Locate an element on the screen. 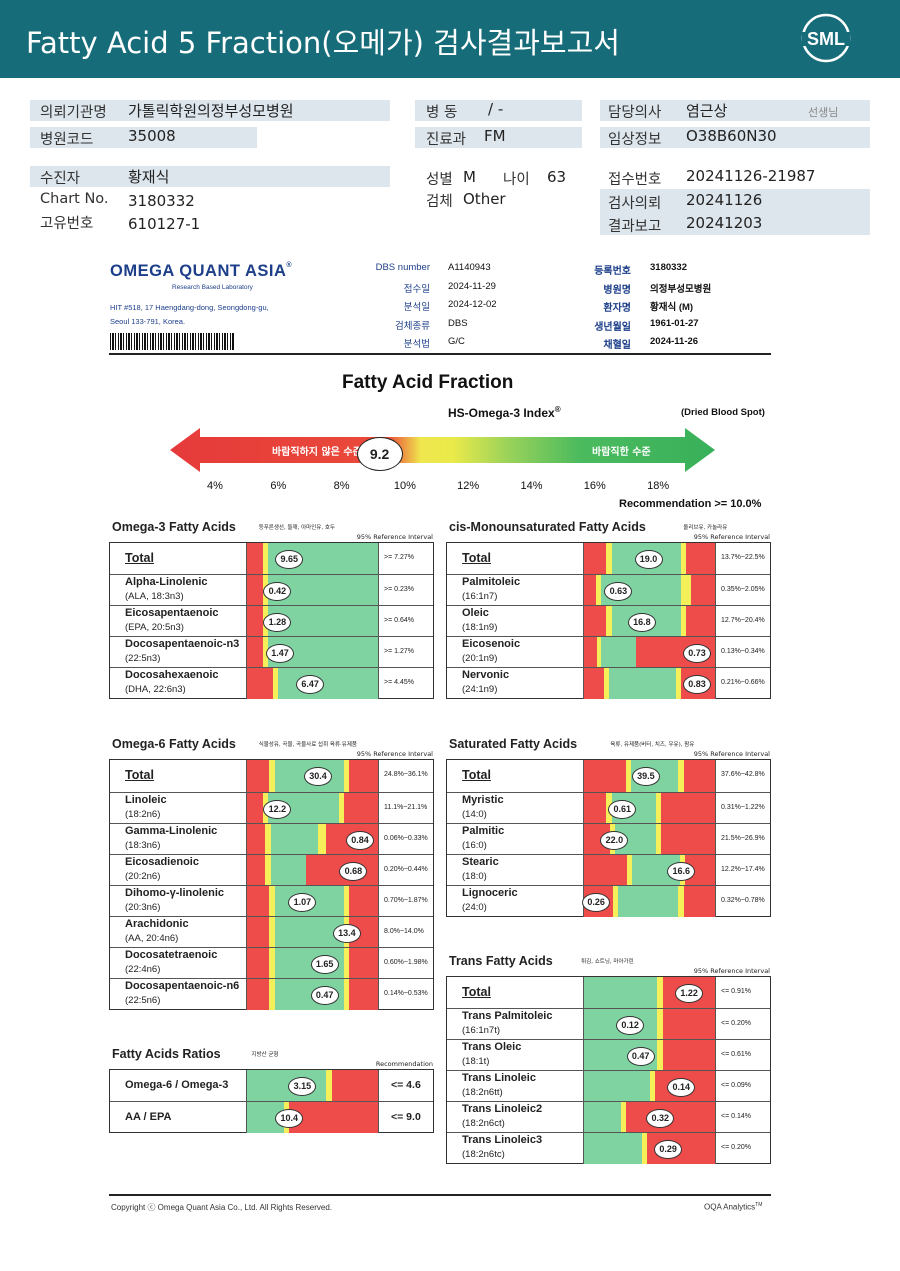 The height and width of the screenshot is (1271, 900). info-bar-clinical is located at coordinates (735, 137).